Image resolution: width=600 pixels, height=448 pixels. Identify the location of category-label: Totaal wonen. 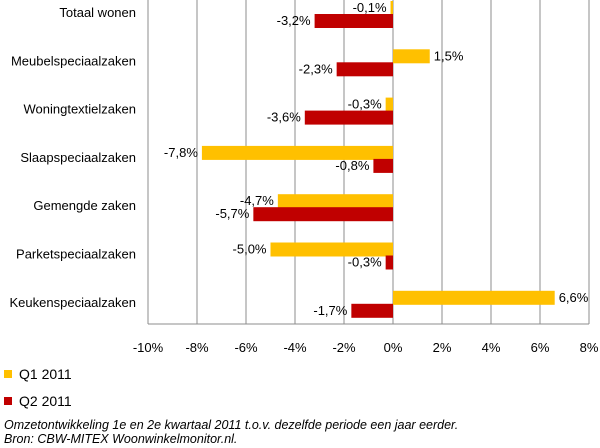
(97, 12).